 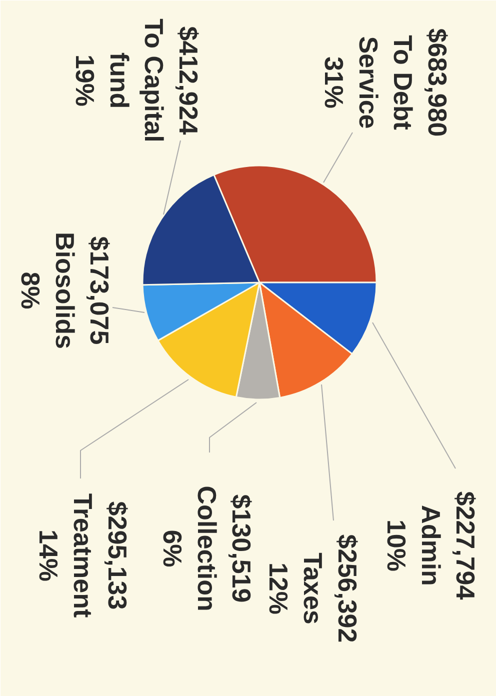 What do you see at coordinates (437, 82) in the screenshot?
I see `data-label: $683,980` at bounding box center [437, 82].